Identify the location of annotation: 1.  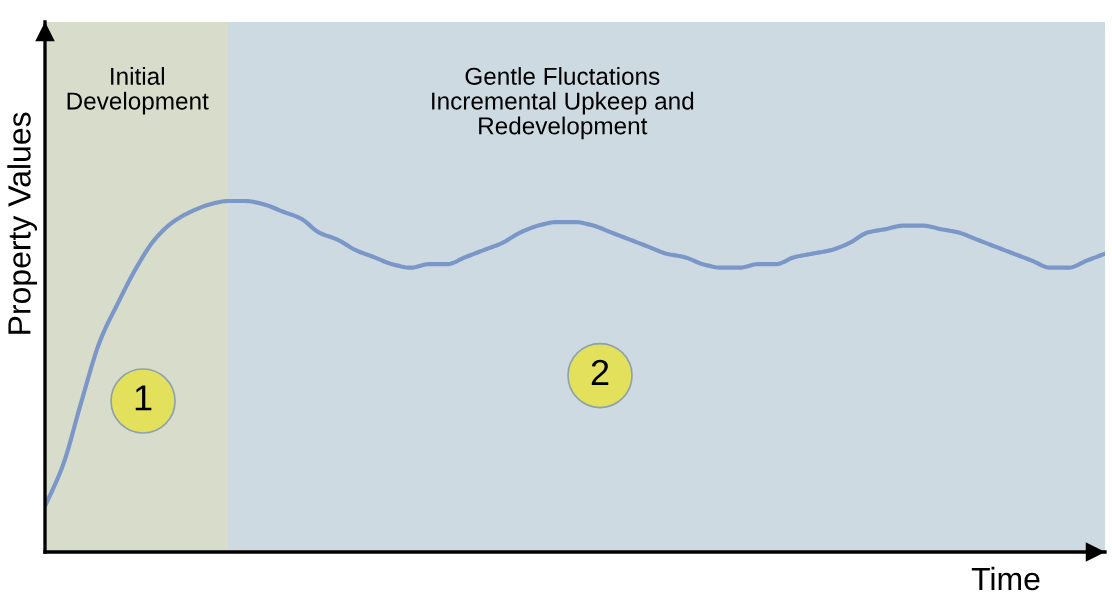
(143, 398).